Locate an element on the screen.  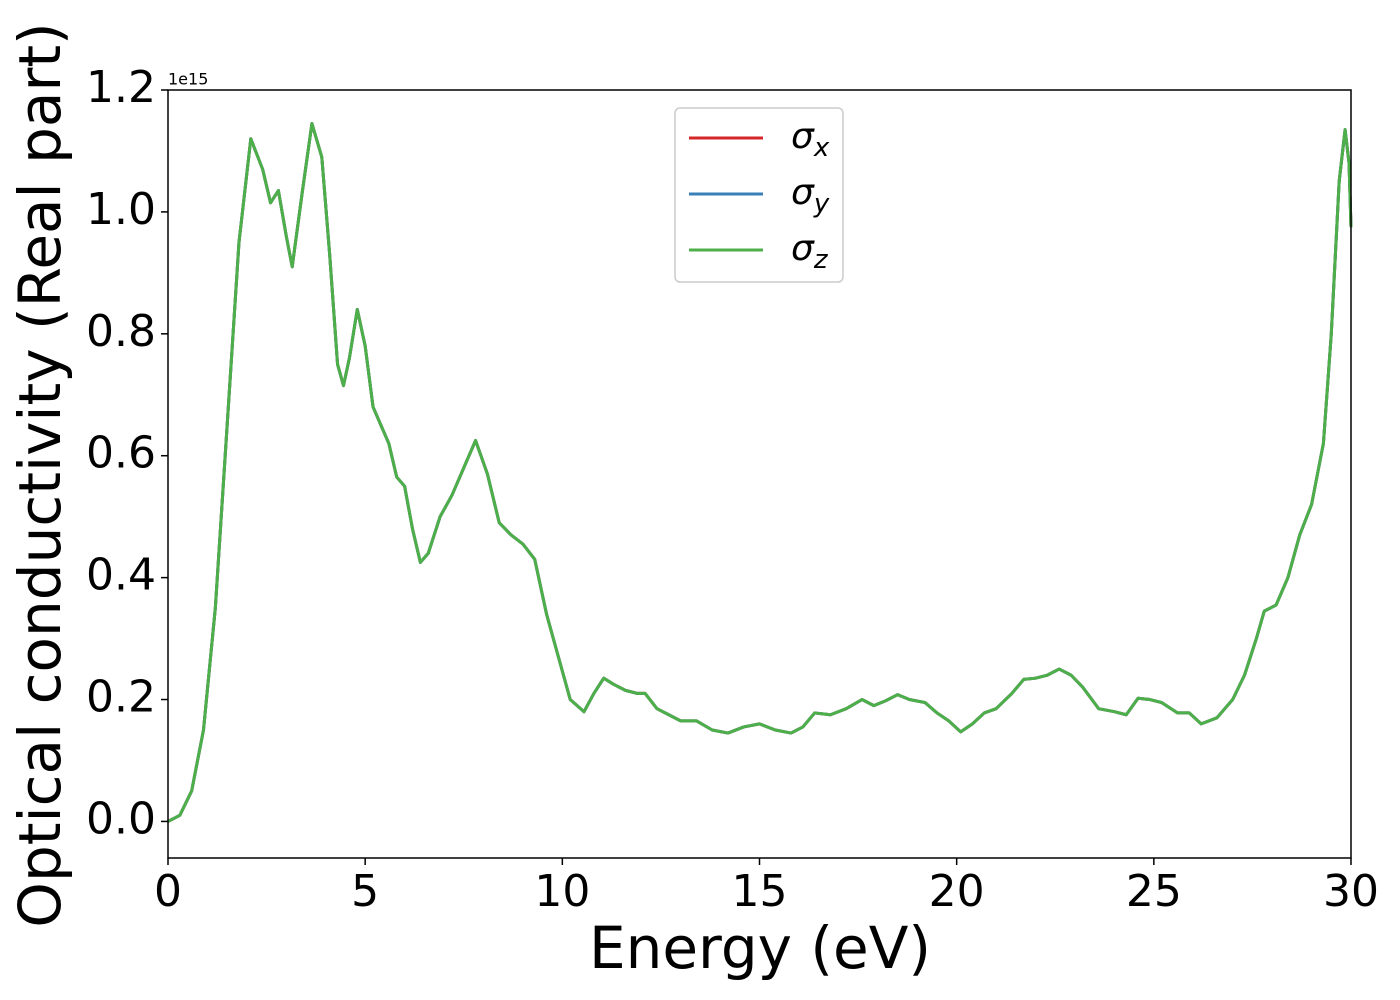
x-tick-label: 10 is located at coordinates (562, 891).